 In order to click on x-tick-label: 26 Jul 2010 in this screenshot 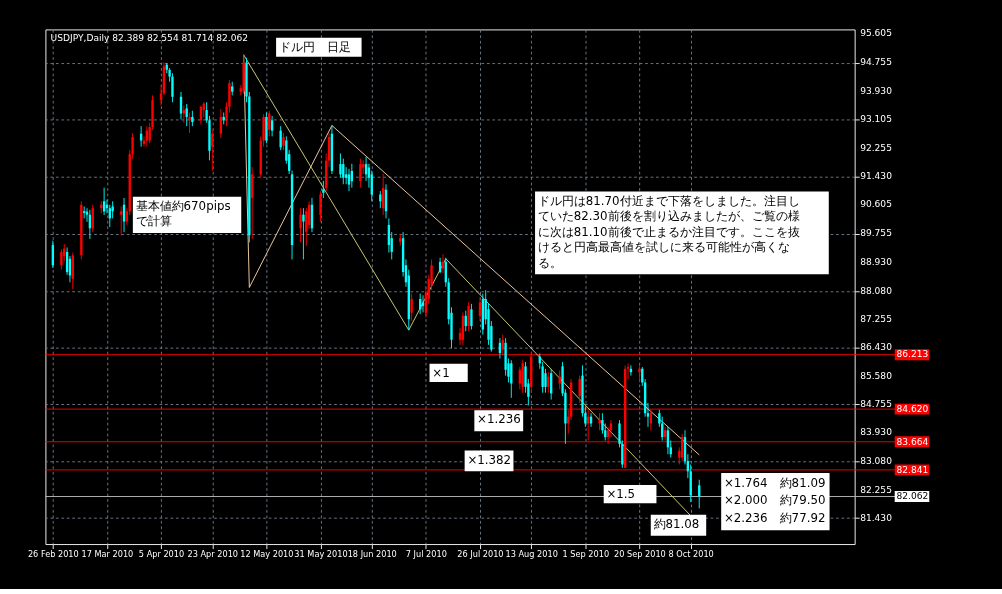, I will do `click(480, 554)`.